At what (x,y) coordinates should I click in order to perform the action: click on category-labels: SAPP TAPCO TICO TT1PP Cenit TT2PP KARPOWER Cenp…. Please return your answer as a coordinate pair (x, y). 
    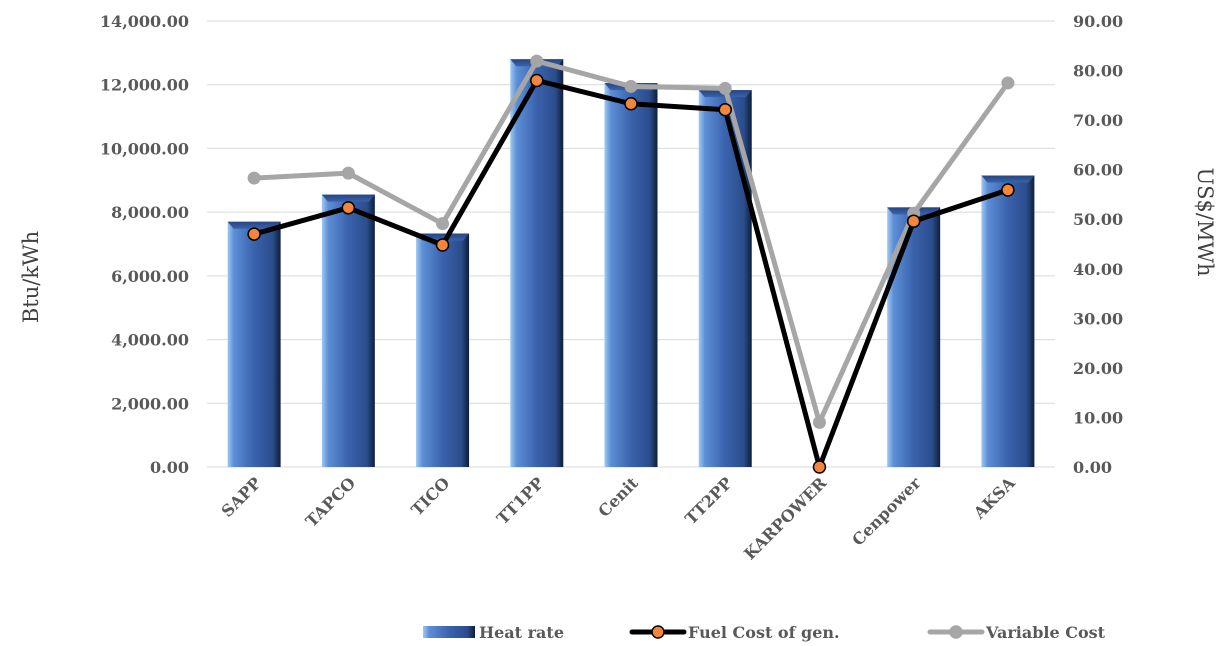
    Looking at the image, I should click on (619, 518).